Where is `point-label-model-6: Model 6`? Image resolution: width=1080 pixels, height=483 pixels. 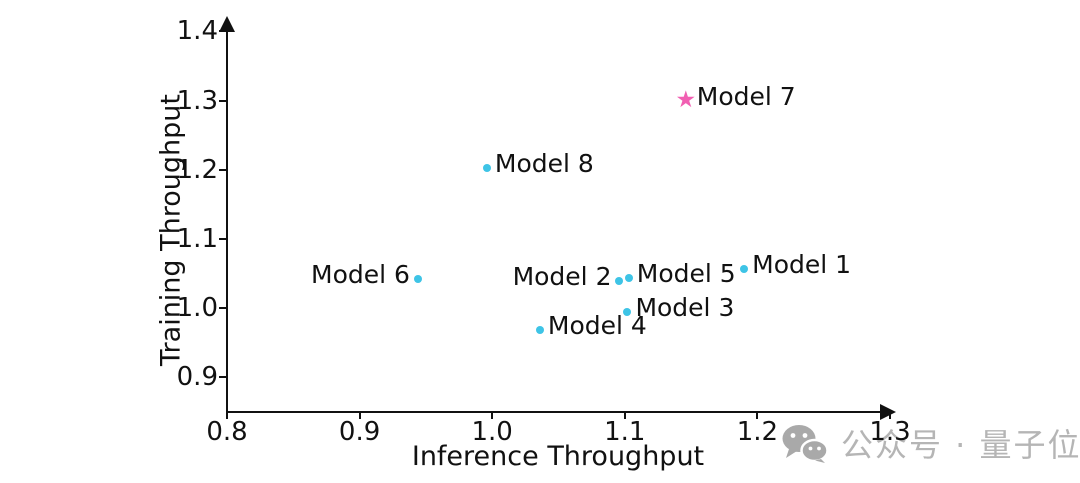 point-label-model-6: Model 6 is located at coordinates (360, 275).